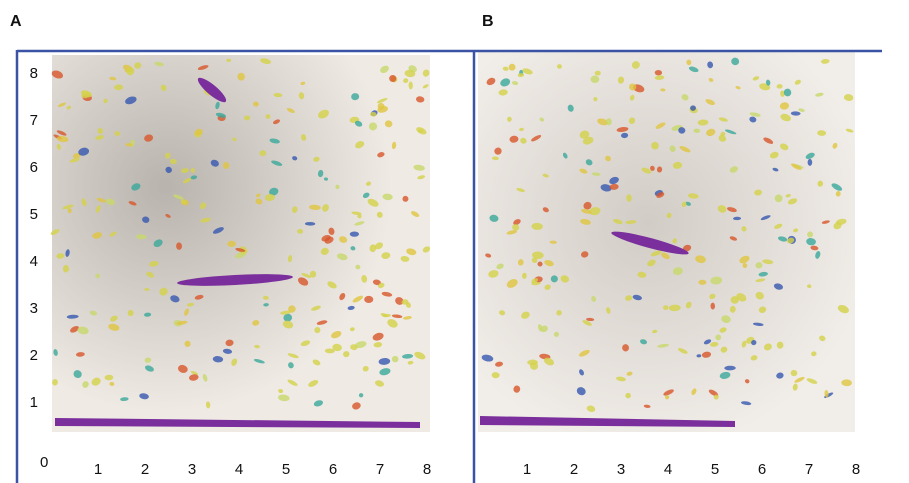 Image resolution: width=909 pixels, height=483 pixels. What do you see at coordinates (44, 462) in the screenshot?
I see `origin-label: 0` at bounding box center [44, 462].